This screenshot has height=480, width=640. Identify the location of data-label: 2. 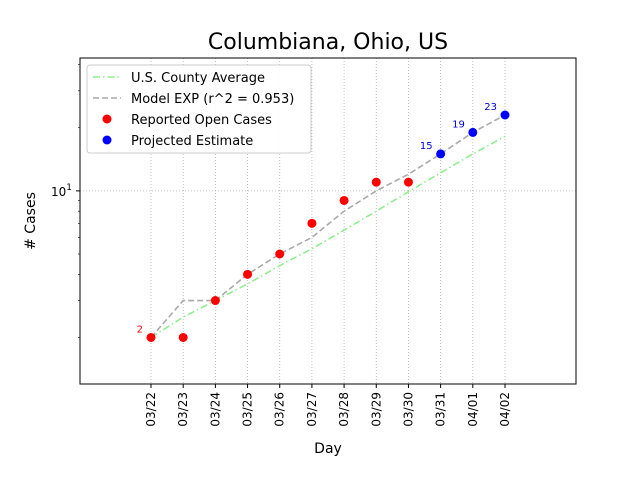
(140, 329).